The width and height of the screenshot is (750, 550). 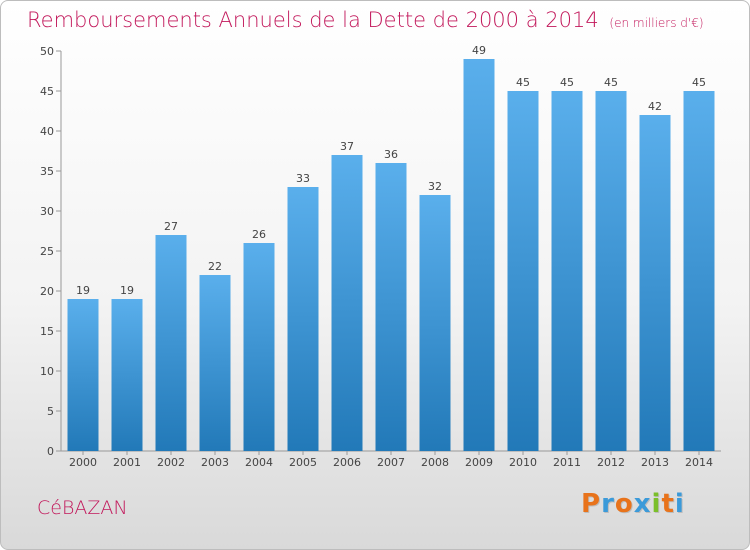 I want to click on y-tick-label: 30, so click(x=47, y=211).